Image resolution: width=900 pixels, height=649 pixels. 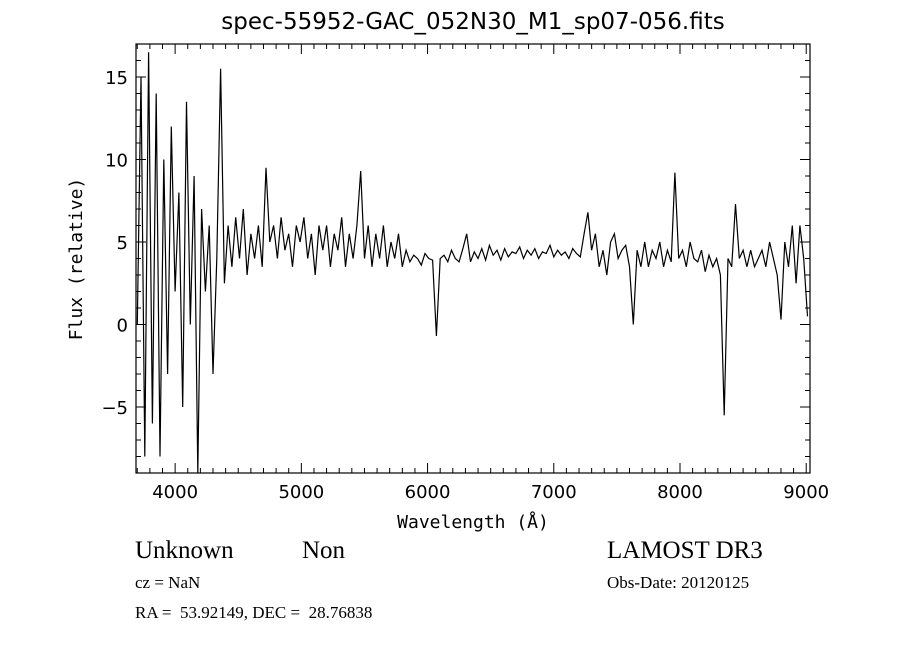 What do you see at coordinates (554, 492) in the screenshot?
I see `x-tick-label: 7000` at bounding box center [554, 492].